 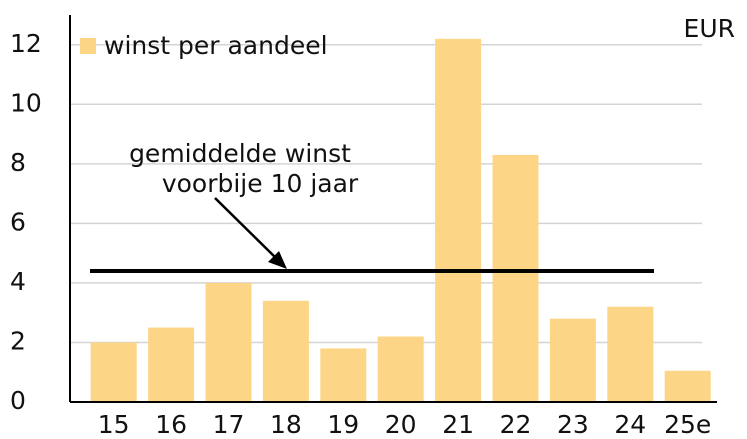 What do you see at coordinates (343, 424) in the screenshot?
I see `x-tick-label: 19` at bounding box center [343, 424].